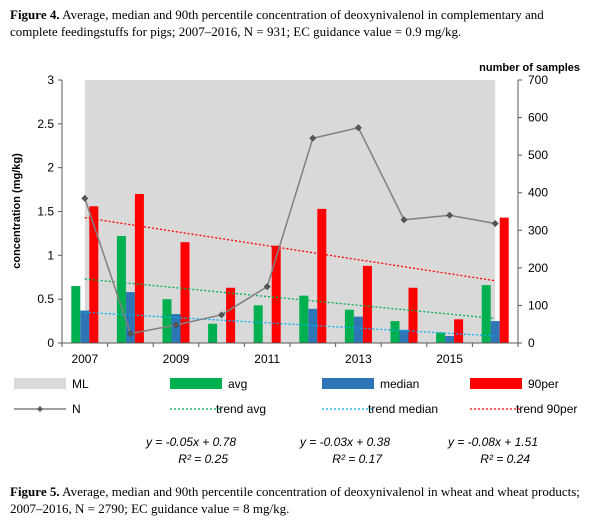 This screenshot has height=523, width=600. Describe the element at coordinates (45, 299) in the screenshot. I see `y-tick-label: 0.5` at that location.